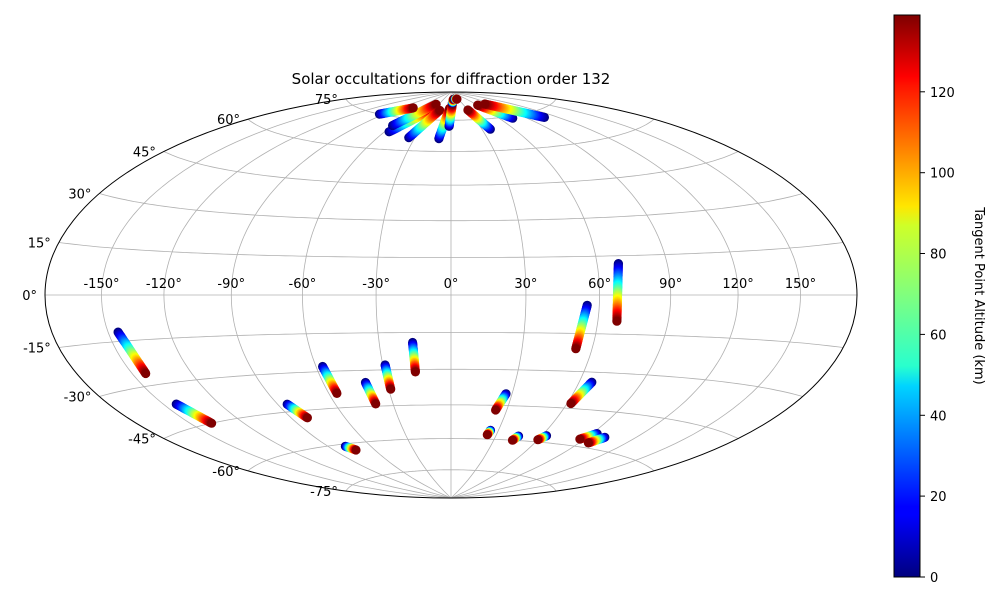 Image resolution: width=1000 pixels, height=600 pixels. I want to click on lon-tick-label: -150°, so click(101, 284).